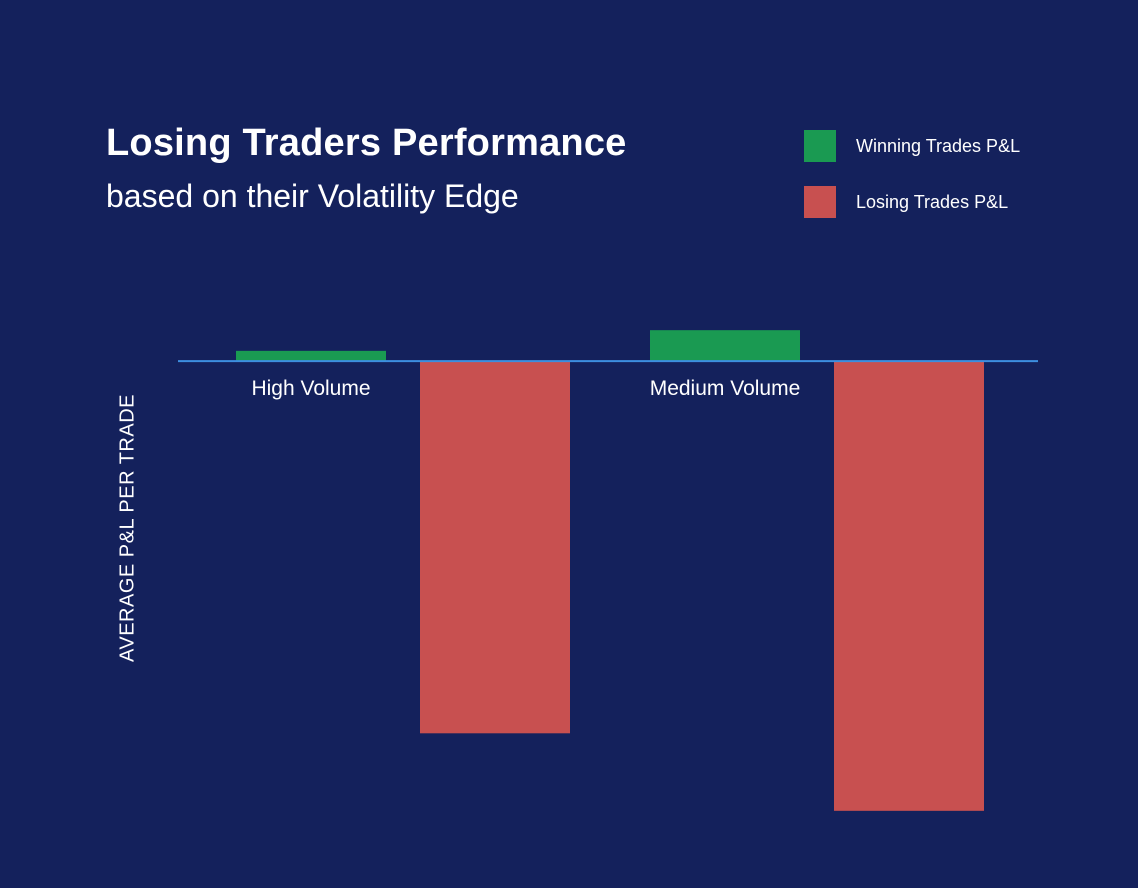  I want to click on legend-item-winning: Winning Trades P&L, so click(912, 146).